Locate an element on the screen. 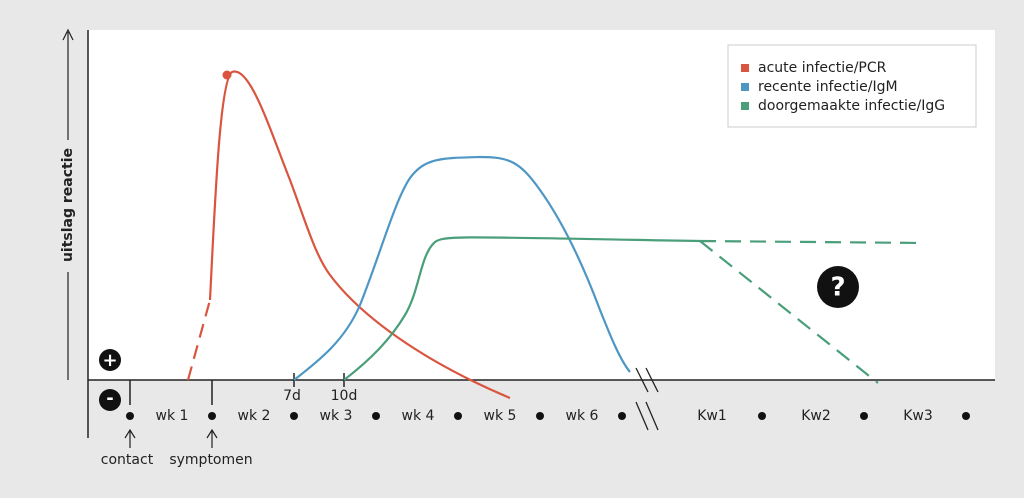 The image size is (1024, 498). igg-curve is located at coordinates (522, 308).